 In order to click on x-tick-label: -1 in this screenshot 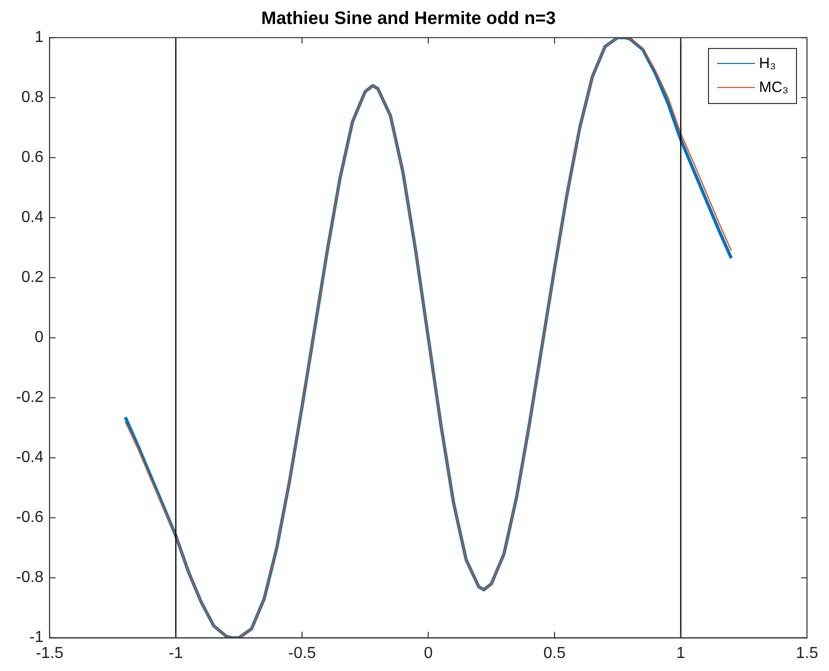, I will do `click(176, 653)`.